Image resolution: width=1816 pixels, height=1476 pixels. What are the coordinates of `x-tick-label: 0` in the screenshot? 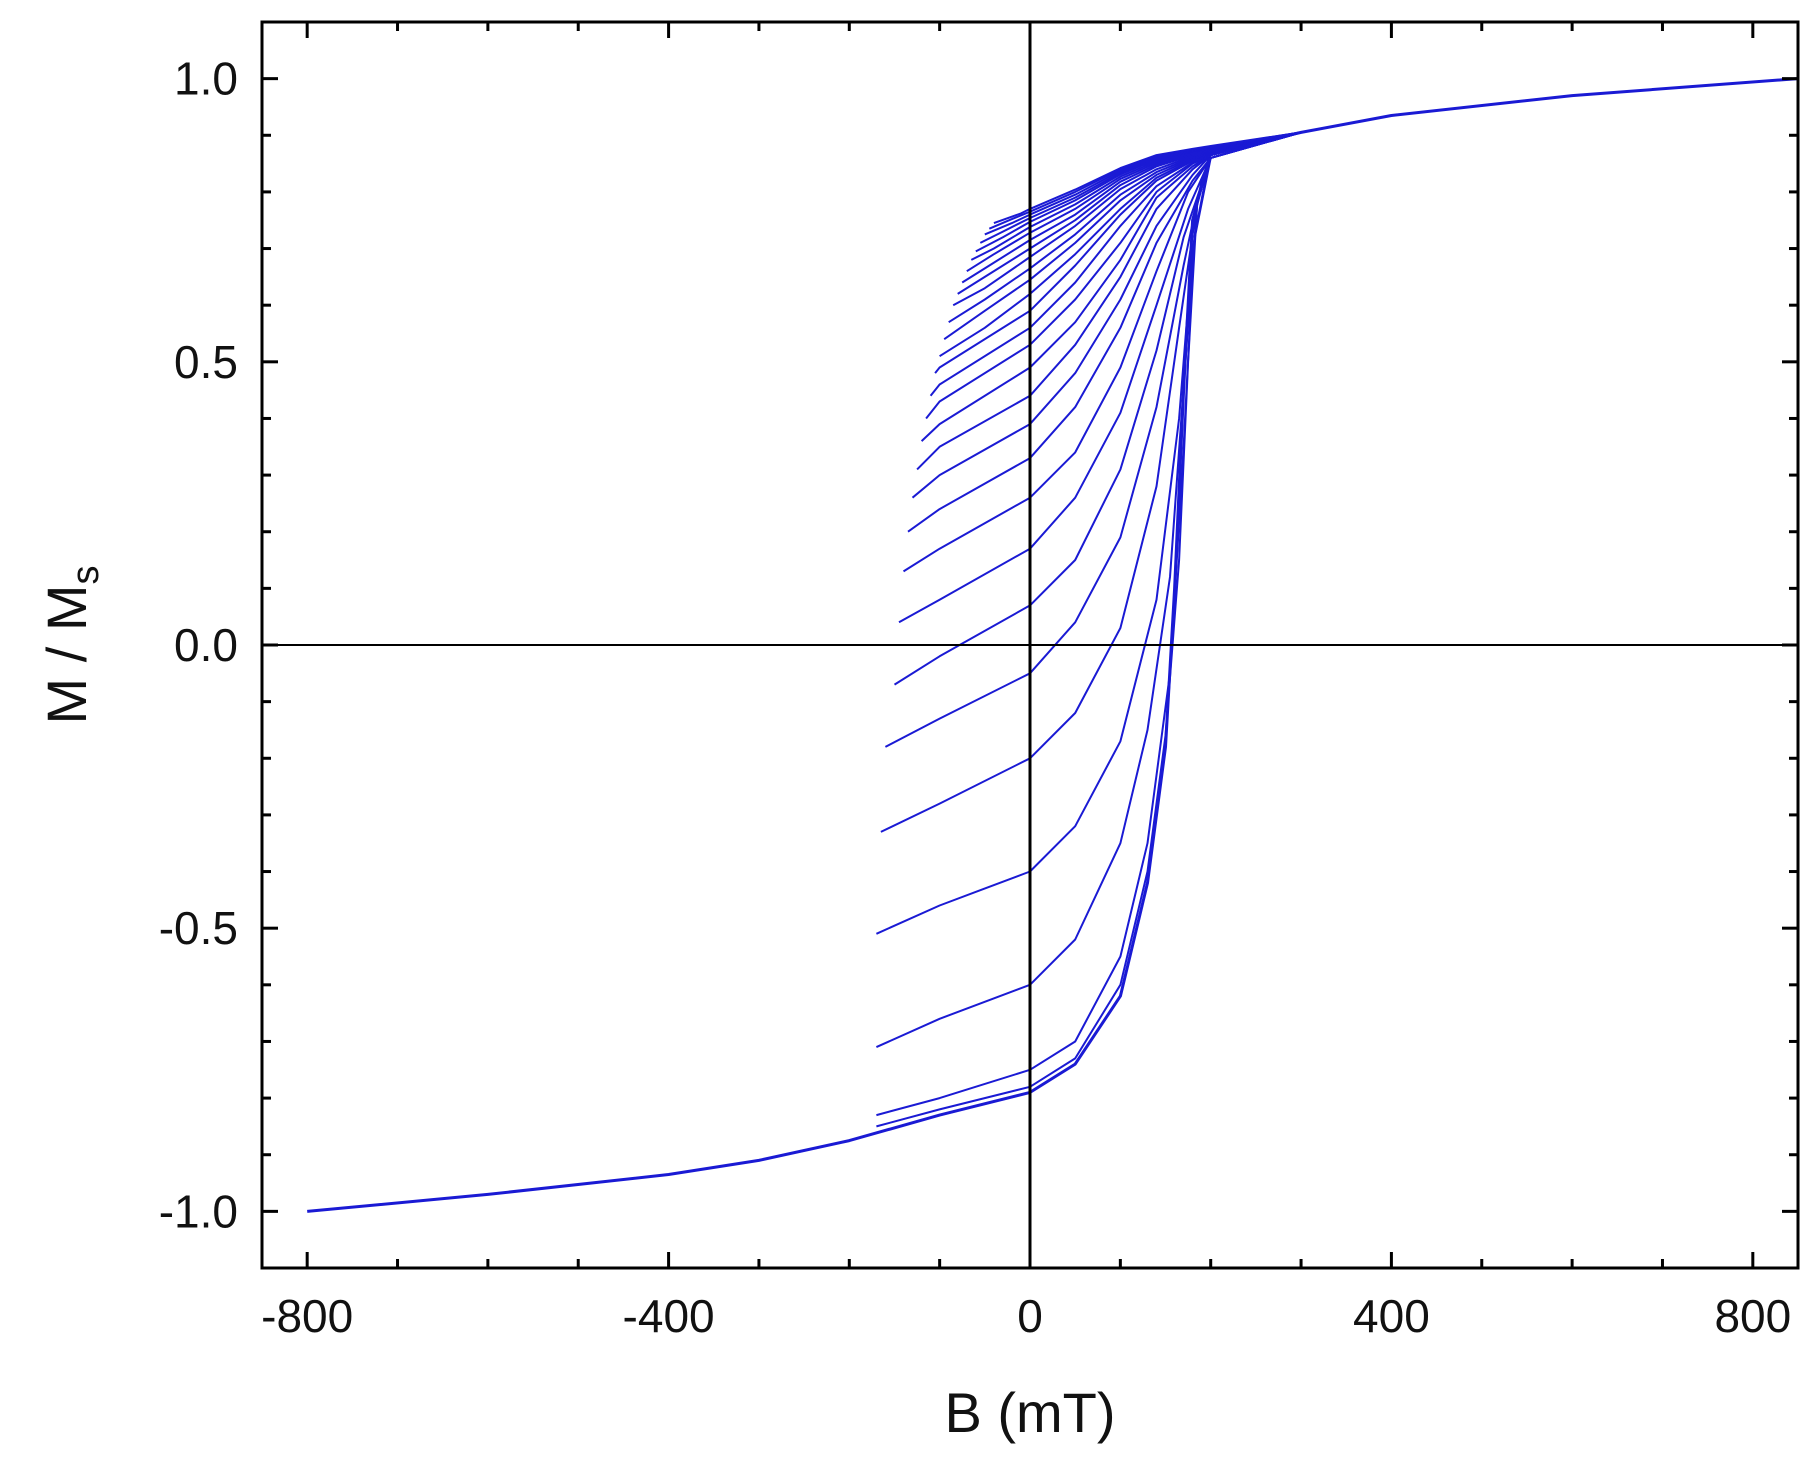 It's located at (1030, 1316).